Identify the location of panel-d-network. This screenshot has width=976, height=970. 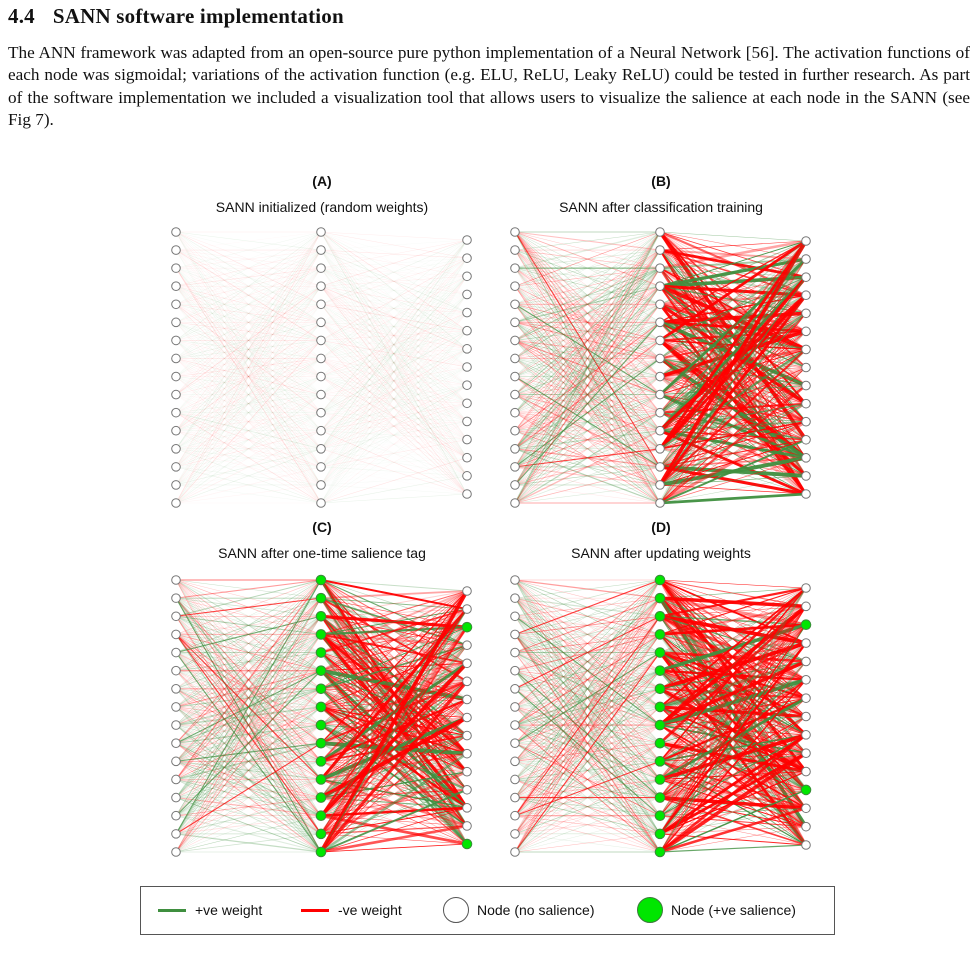
(661, 716).